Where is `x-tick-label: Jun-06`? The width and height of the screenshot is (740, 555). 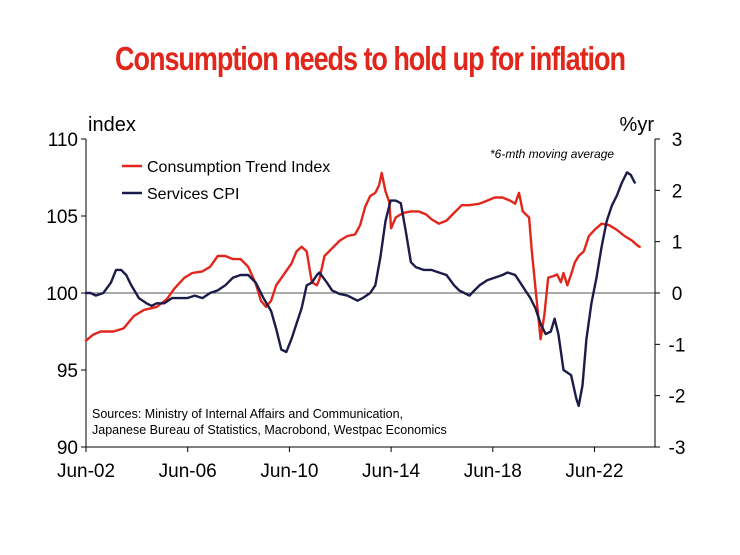 x-tick-label: Jun-06 is located at coordinates (188, 471).